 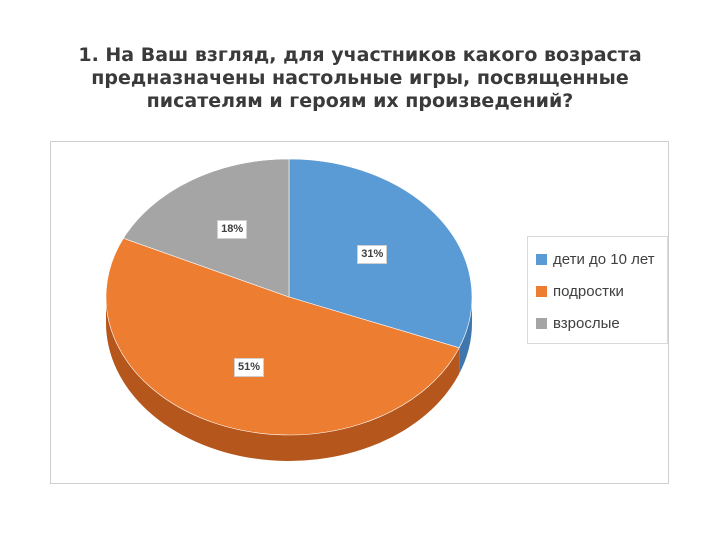 I want to click on legend-label-adults: взрослые, so click(x=586, y=323).